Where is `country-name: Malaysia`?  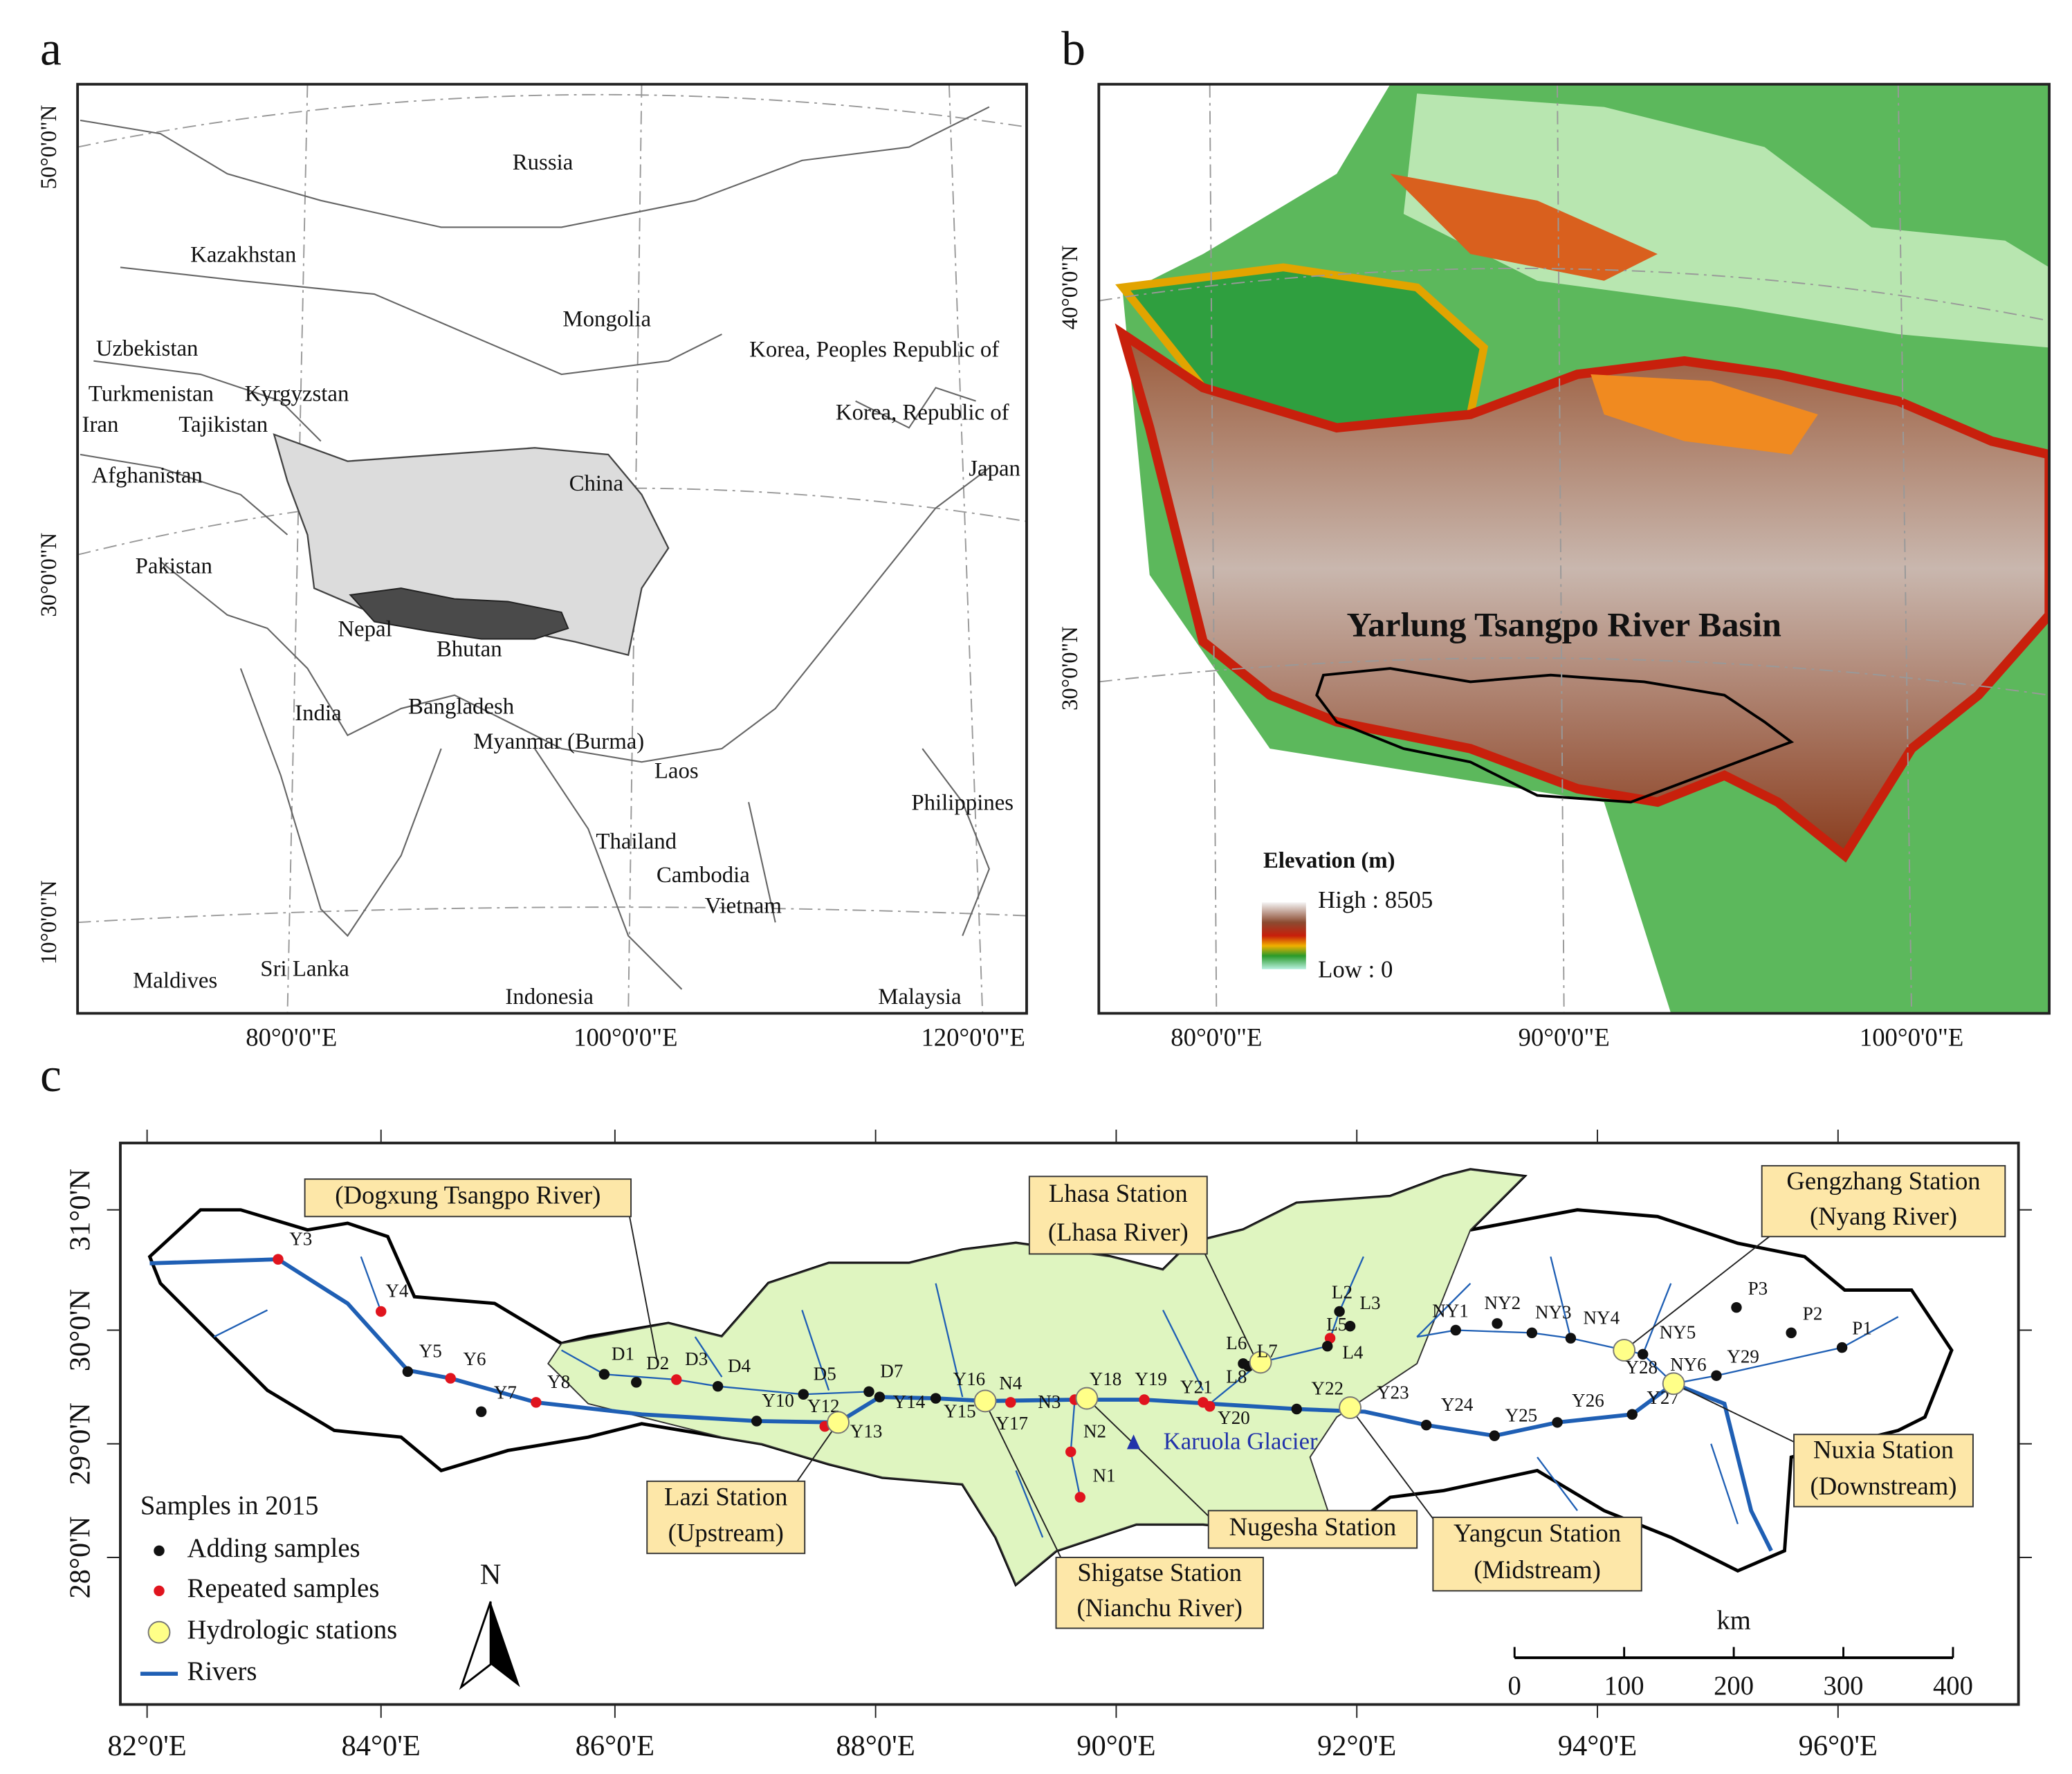
country-name: Malaysia is located at coordinates (920, 997).